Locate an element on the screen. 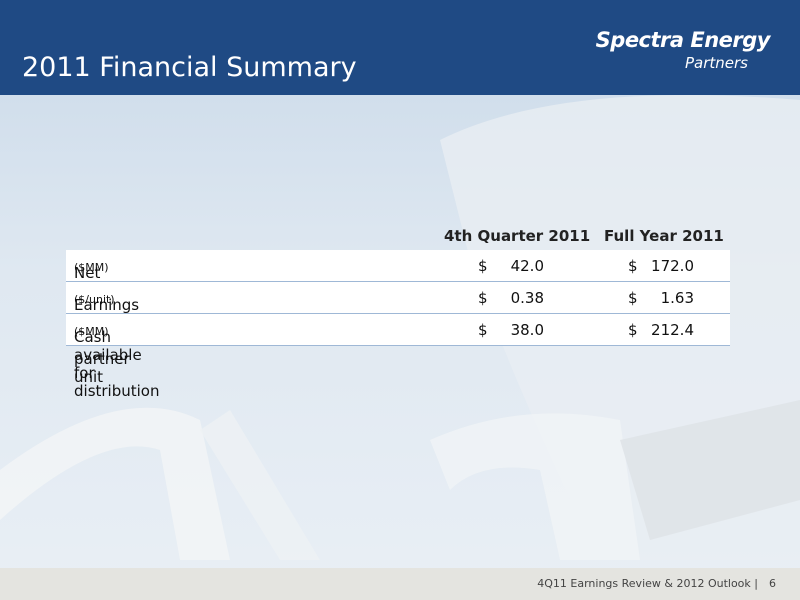 The height and width of the screenshot is (600, 800). slide-title: 2011 Financial Summary is located at coordinates (189, 67).